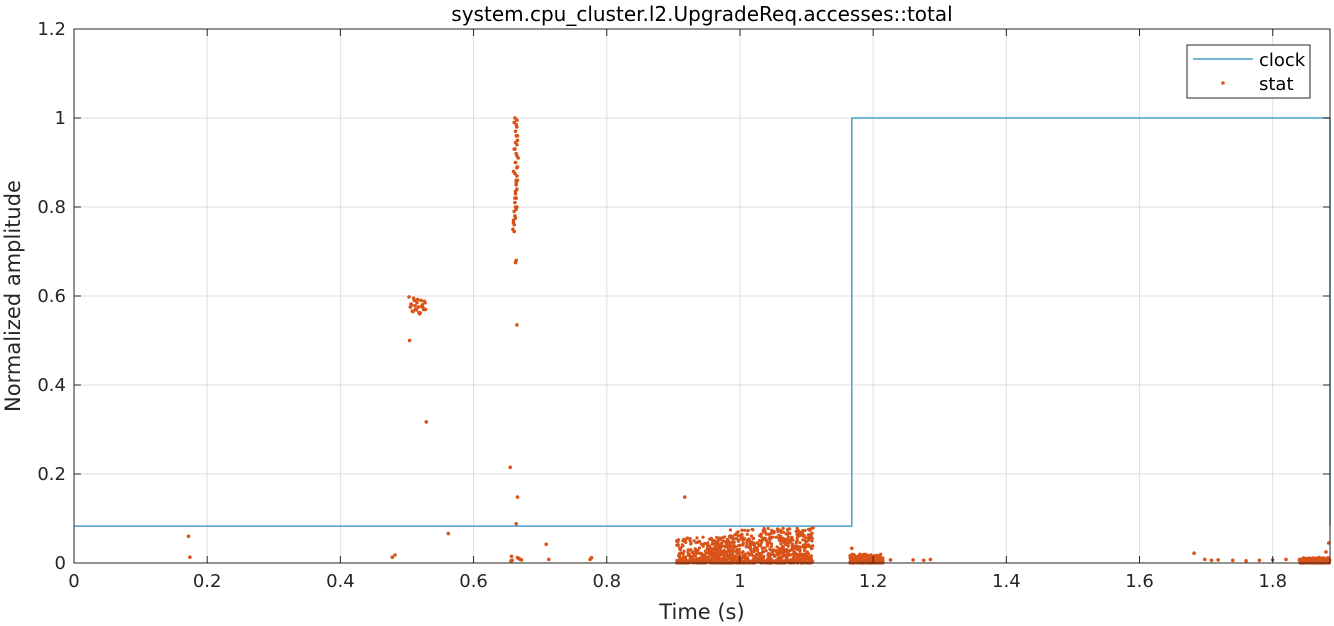  I want to click on x-tick-label: 0.4, so click(340, 581).